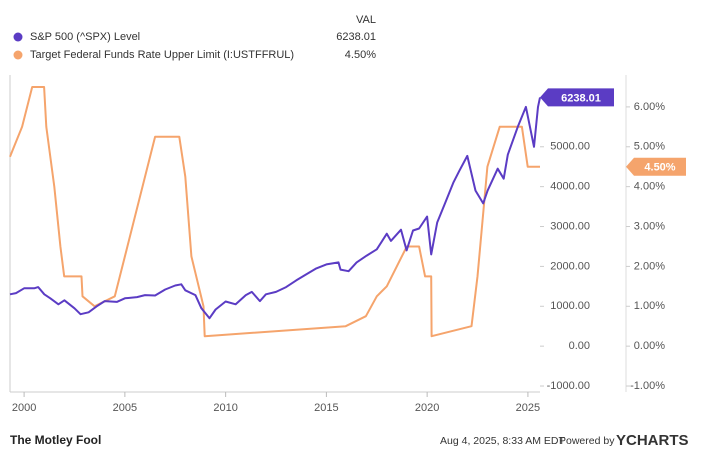  I want to click on timestamp: Aug 4, 2025, 8:33 AM EDT, so click(502, 441).